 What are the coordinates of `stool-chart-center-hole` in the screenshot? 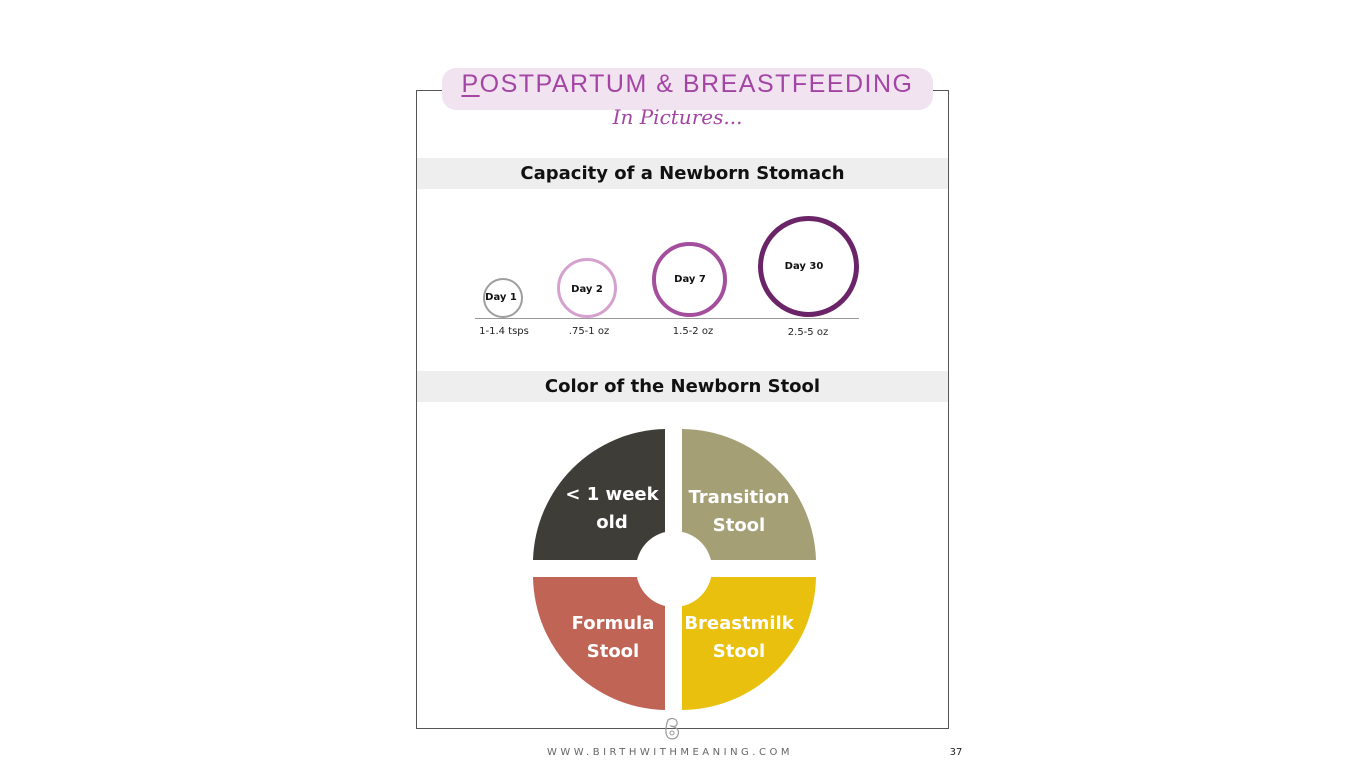 It's located at (674, 569).